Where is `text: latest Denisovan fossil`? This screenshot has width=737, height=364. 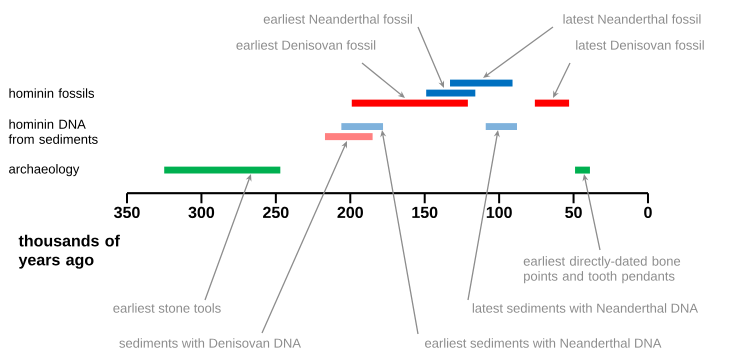 text: latest Denisovan fossil is located at coordinates (640, 45).